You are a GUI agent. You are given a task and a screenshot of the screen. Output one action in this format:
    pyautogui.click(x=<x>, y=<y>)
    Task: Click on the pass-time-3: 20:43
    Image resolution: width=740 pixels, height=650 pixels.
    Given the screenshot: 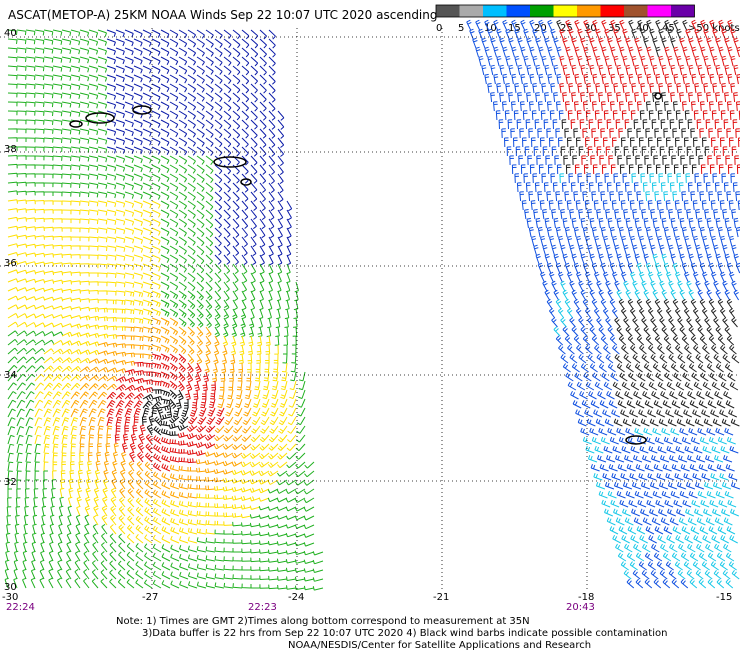 What is the action you would take?
    pyautogui.click(x=580, y=607)
    